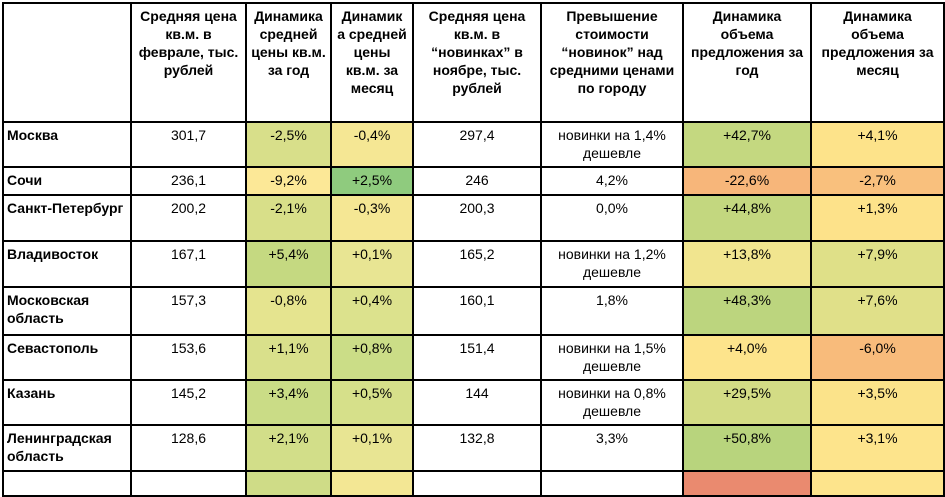  What do you see at coordinates (477, 181) in the screenshot?
I see `cell-new-price: 246` at bounding box center [477, 181].